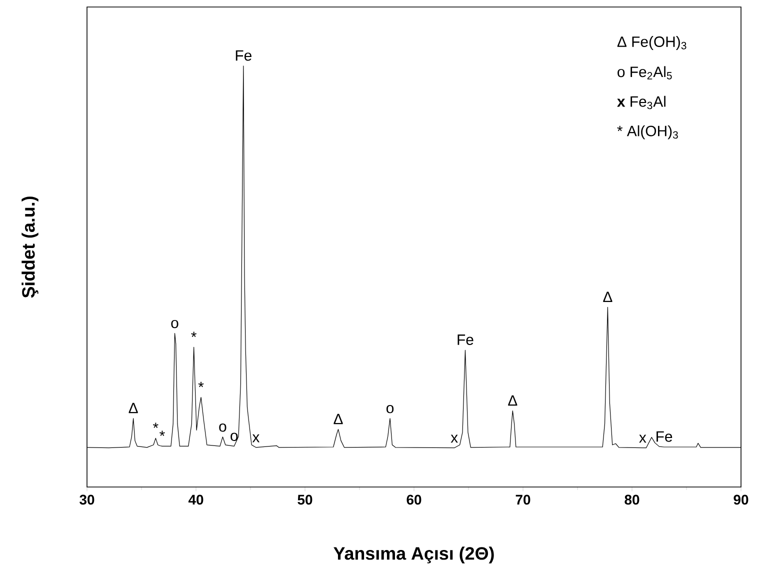 The width and height of the screenshot is (758, 581). I want to click on annotation: x Fe$_{3}$Al, so click(641, 103).